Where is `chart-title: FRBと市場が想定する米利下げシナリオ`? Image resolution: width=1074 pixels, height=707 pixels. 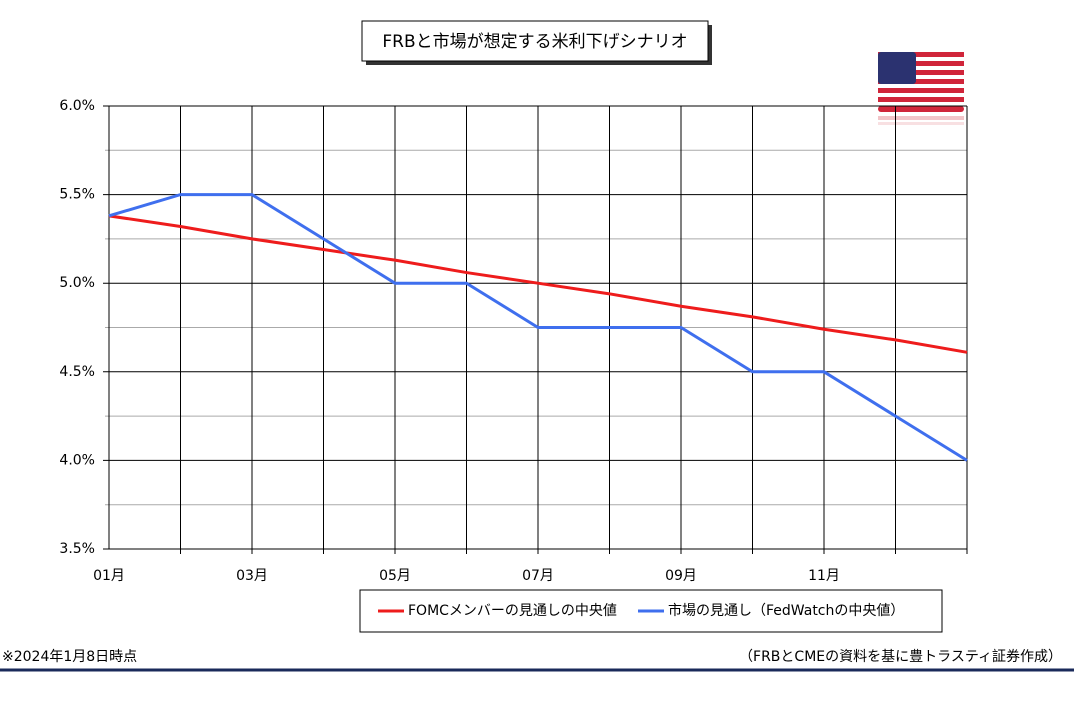
chart-title: FRBと市場が想定する米利下げシナリオ is located at coordinates (534, 42).